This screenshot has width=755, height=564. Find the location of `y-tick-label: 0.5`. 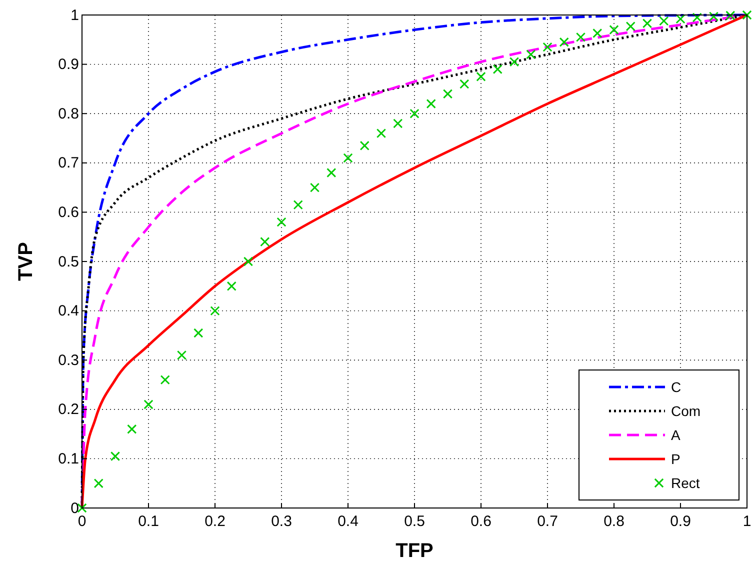

y-tick-label: 0.5 is located at coordinates (68, 261).